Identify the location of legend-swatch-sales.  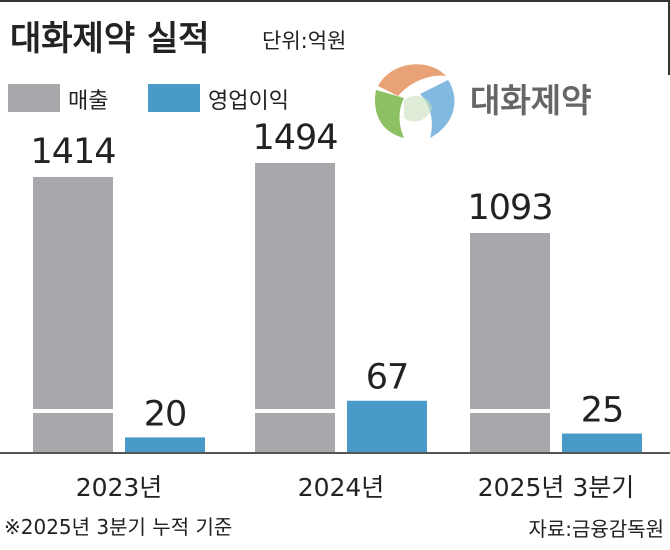
(34, 98).